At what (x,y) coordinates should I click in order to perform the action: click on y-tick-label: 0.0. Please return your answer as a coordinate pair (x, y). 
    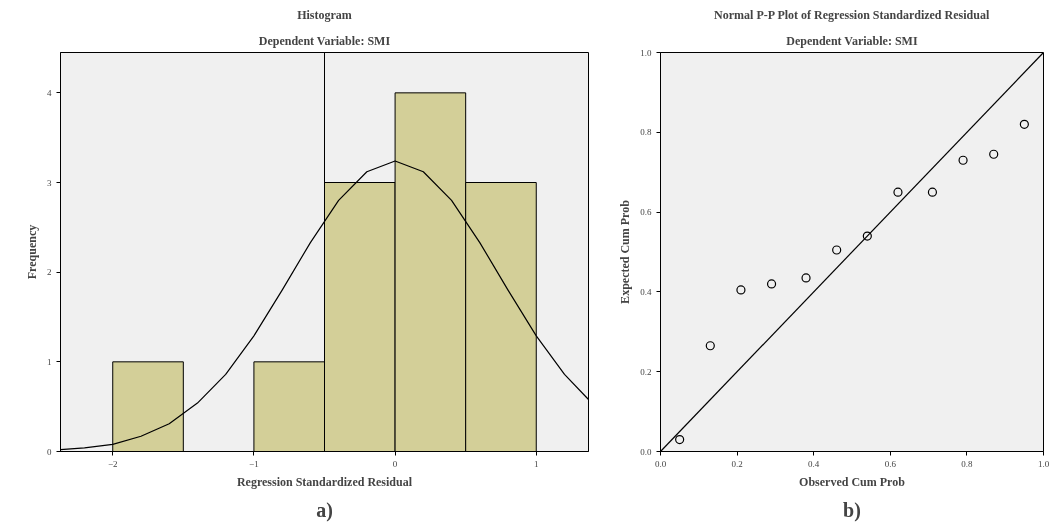
    Looking at the image, I should click on (646, 451).